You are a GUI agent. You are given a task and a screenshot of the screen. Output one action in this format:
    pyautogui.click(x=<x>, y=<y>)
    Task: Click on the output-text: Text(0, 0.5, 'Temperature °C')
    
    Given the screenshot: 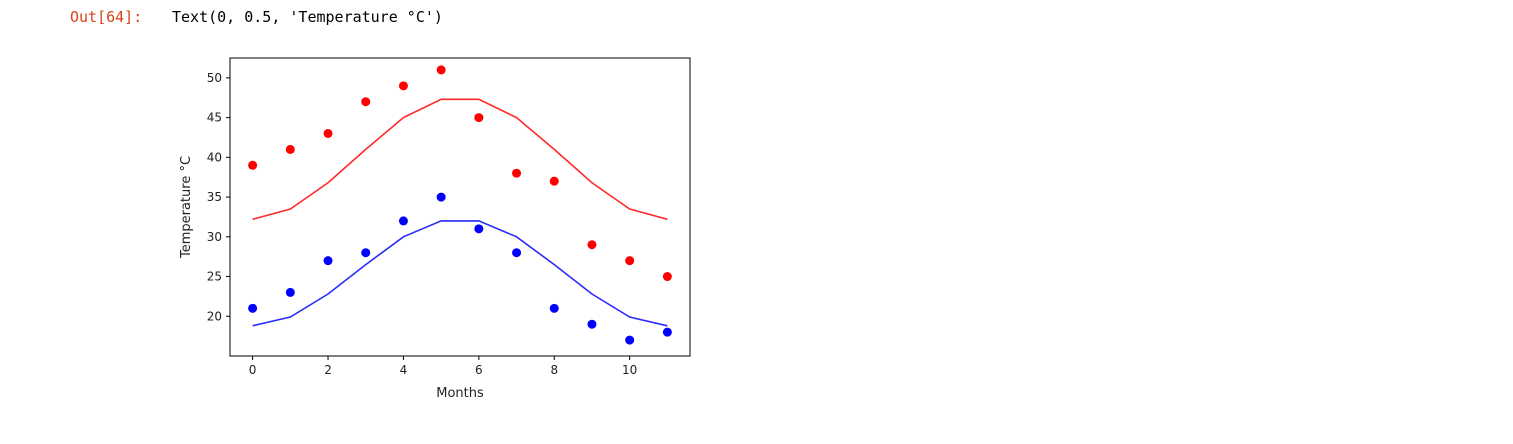 What is the action you would take?
    pyautogui.click(x=307, y=17)
    